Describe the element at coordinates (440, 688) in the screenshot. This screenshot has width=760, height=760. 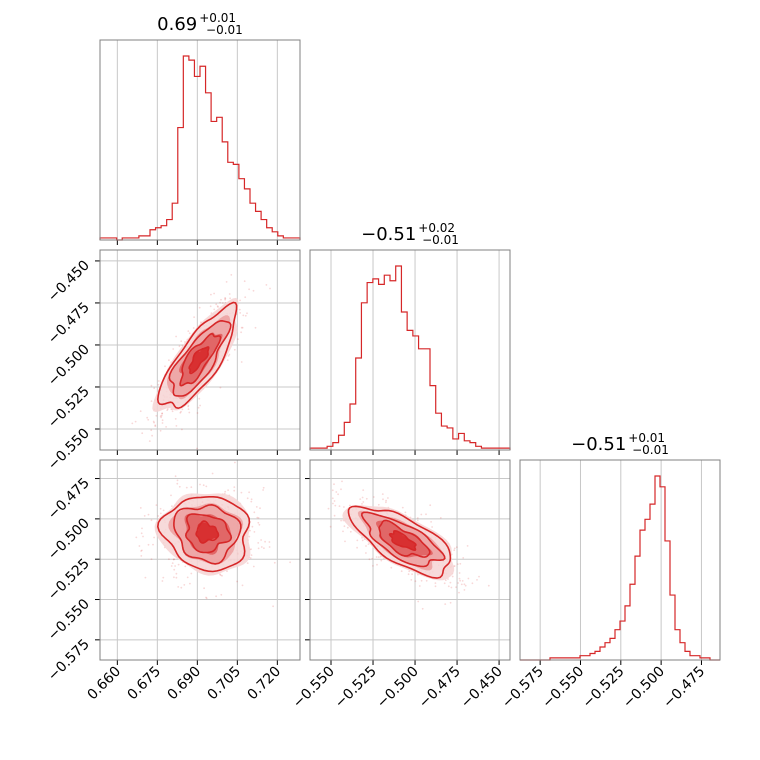
I see `x-tick-label: −0.475` at that location.